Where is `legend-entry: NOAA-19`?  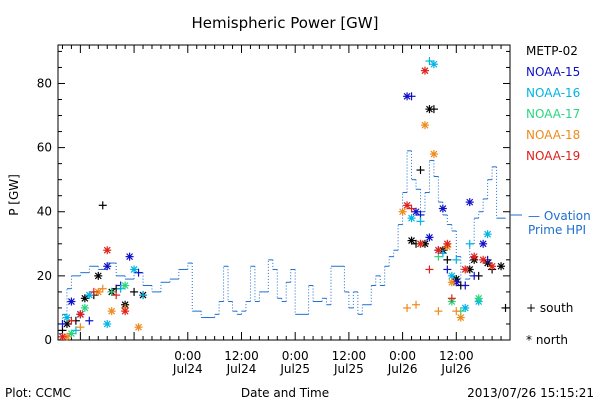 legend-entry: NOAA-19 is located at coordinates (553, 156).